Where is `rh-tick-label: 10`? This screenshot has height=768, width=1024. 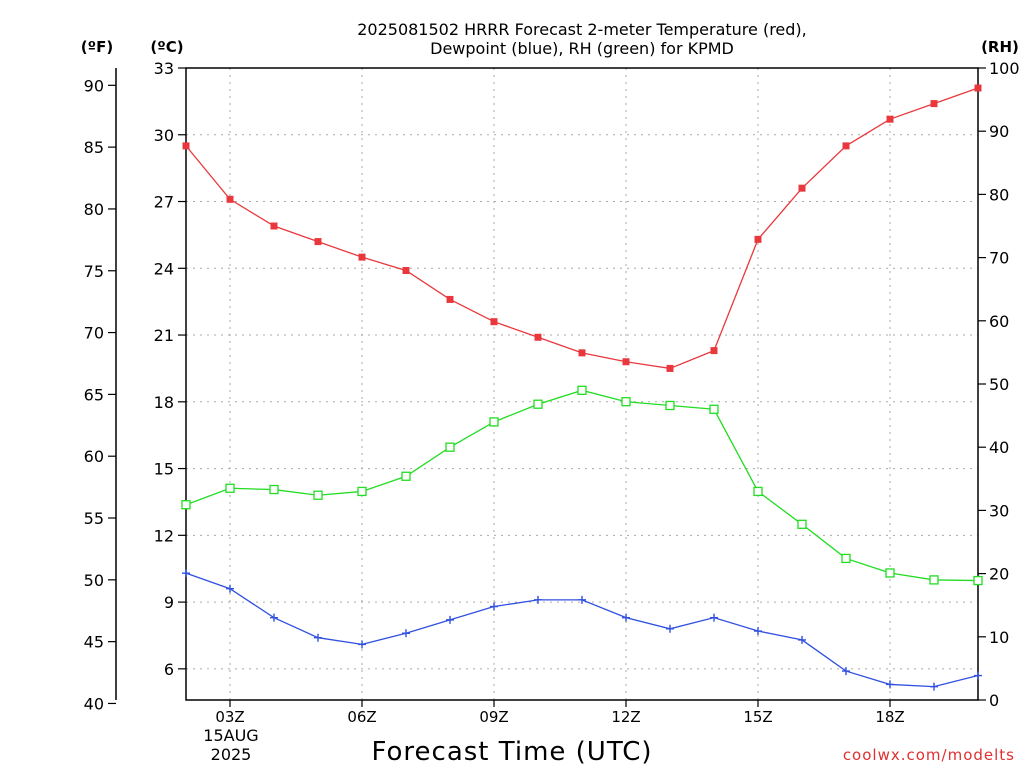
rh-tick-label: 10 is located at coordinates (999, 637).